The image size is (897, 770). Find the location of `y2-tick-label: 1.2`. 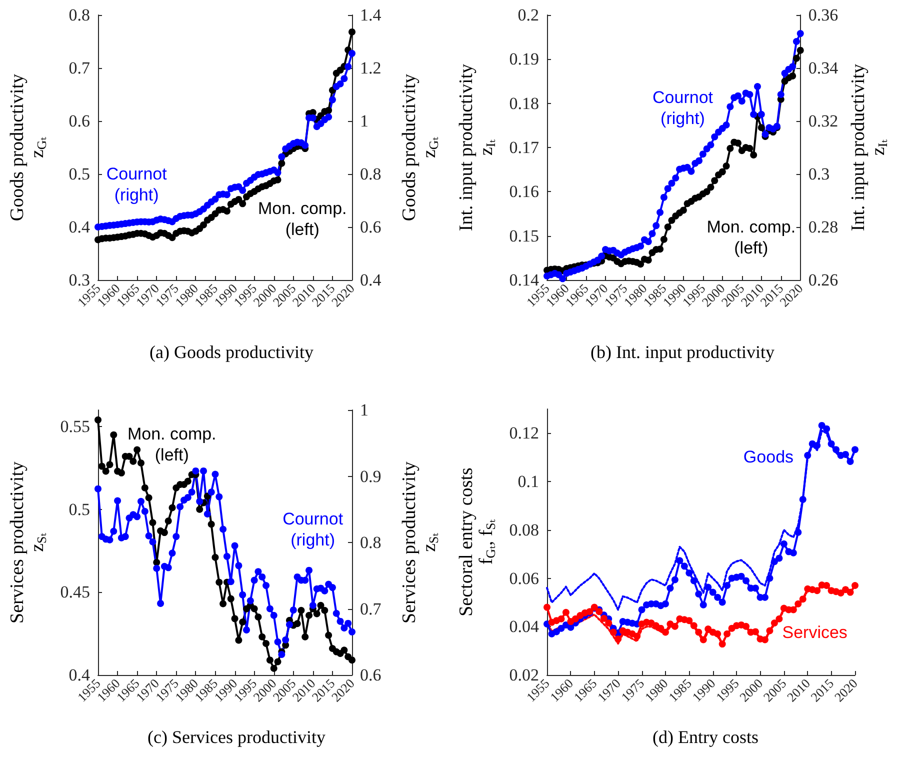

y2-tick-label: 1.2 is located at coordinates (371, 68).